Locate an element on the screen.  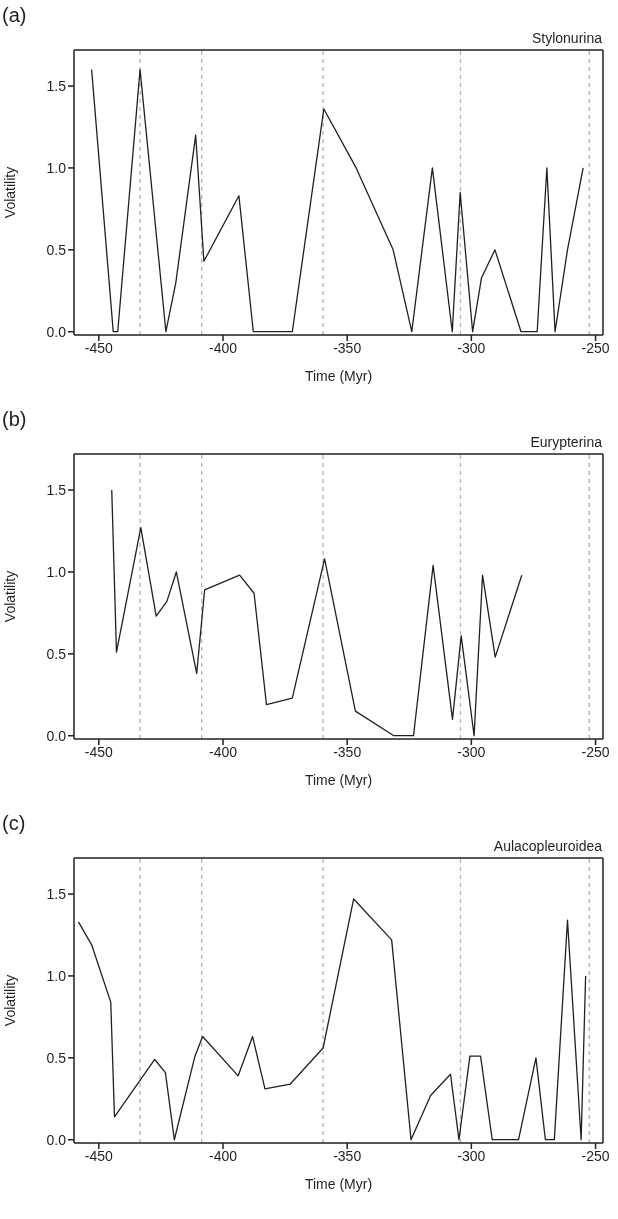
text: (c) is located at coordinates (14, 823).